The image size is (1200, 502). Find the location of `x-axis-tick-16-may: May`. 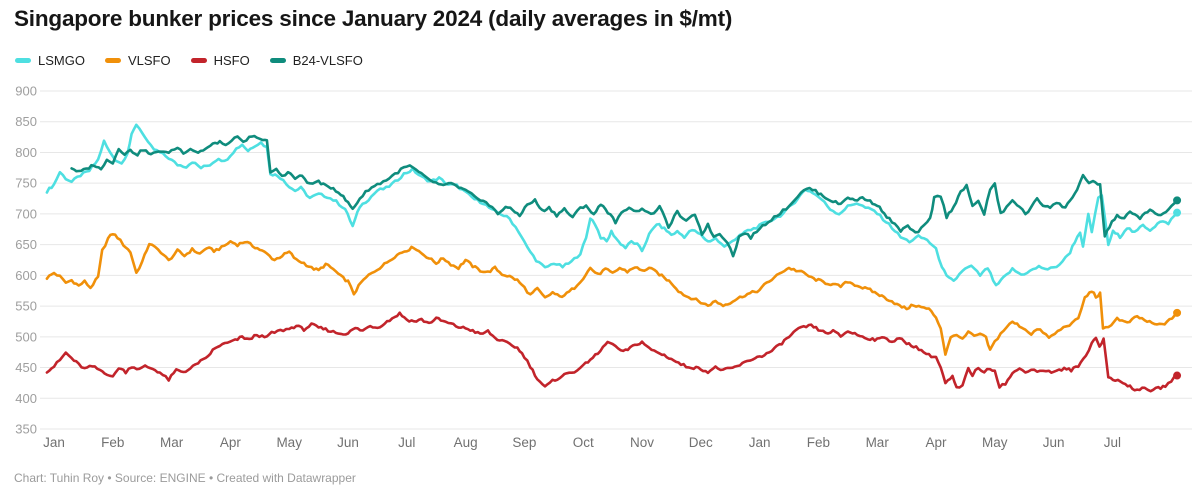

x-axis-tick-16-may: May is located at coordinates (995, 442).